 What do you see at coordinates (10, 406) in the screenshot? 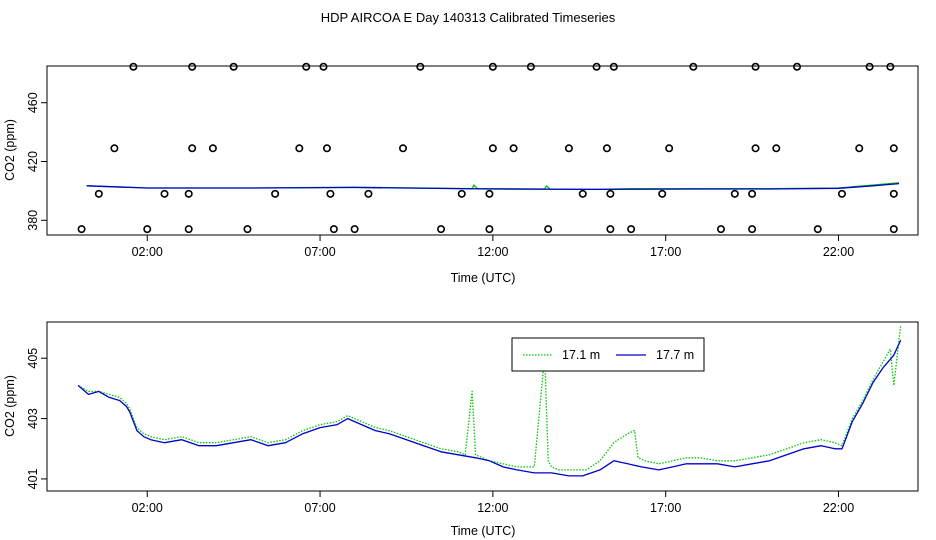
I see `bottom-y-axis-label: CO2 (ppm)` at bounding box center [10, 406].